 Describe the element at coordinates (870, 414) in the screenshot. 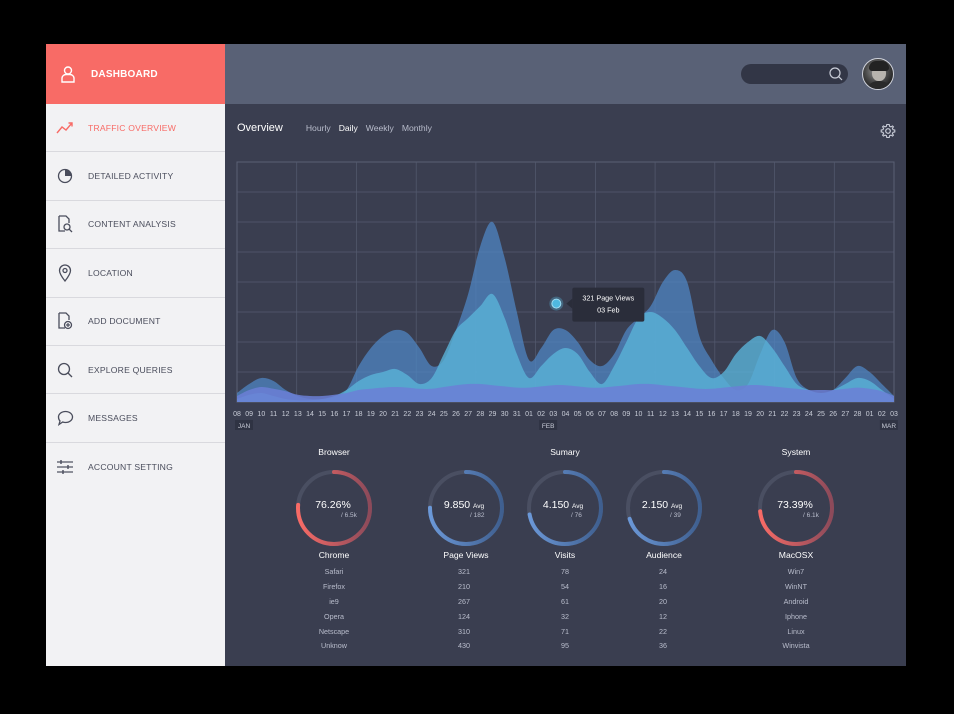

I see `x-tick-label: 01` at that location.